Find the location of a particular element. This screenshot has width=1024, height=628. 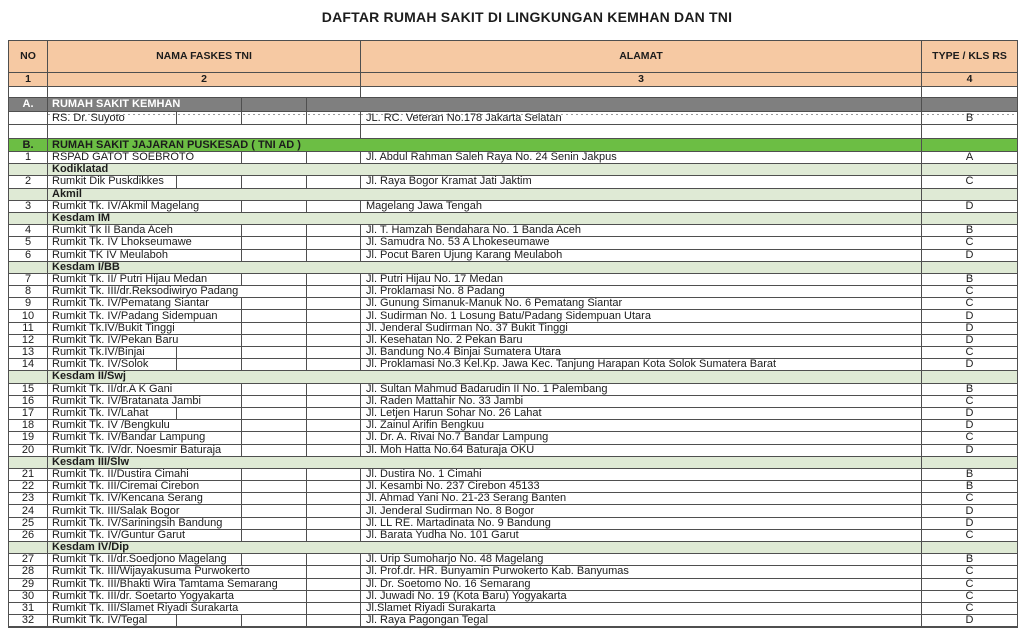

cell-address: Jl. Moh Hatta No.64 Baturaja OKU is located at coordinates (641, 450).